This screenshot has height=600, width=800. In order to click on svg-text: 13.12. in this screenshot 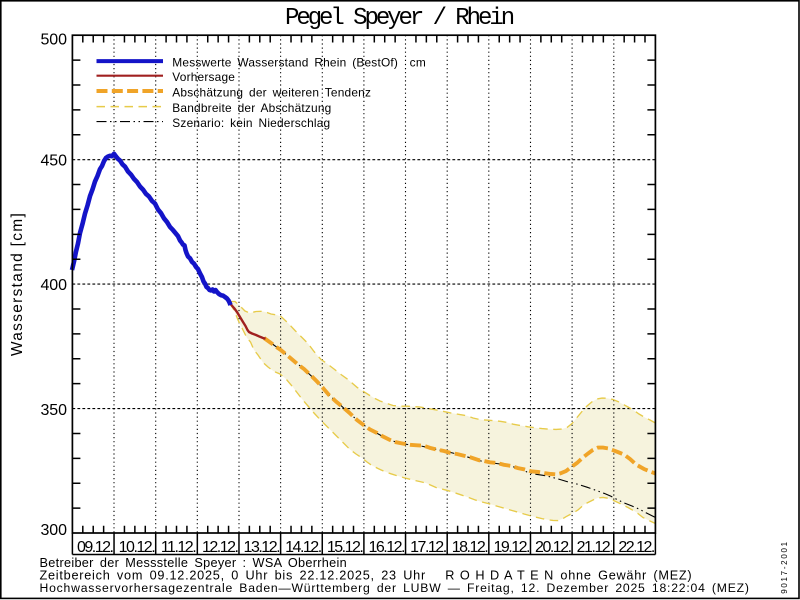, I will do `click(262, 547)`.